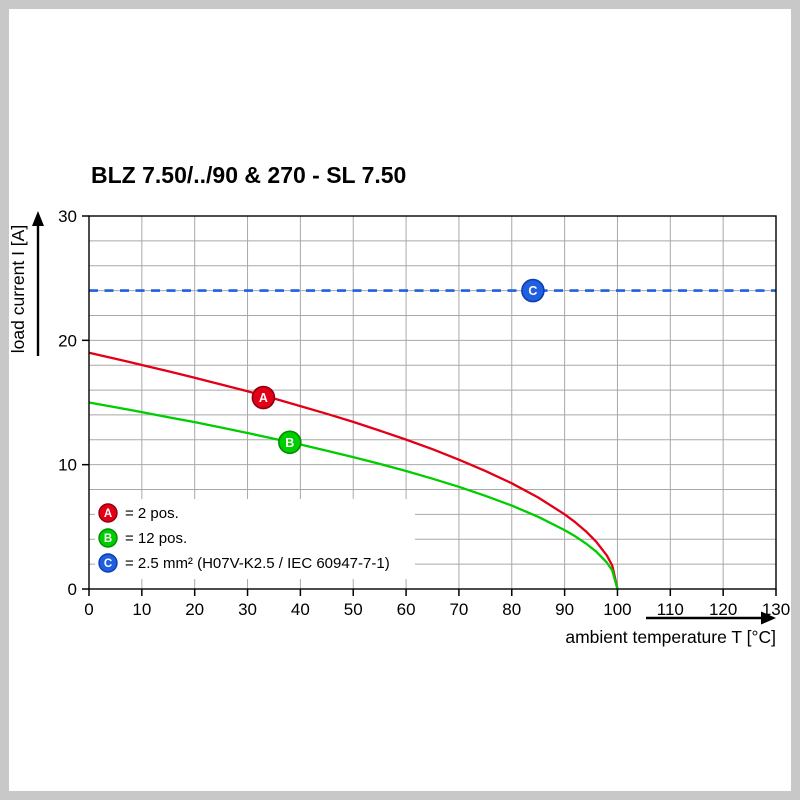 This screenshot has width=800, height=800. Describe the element at coordinates (398, 366) in the screenshot. I see `curve-markers-layer: A B C` at that location.